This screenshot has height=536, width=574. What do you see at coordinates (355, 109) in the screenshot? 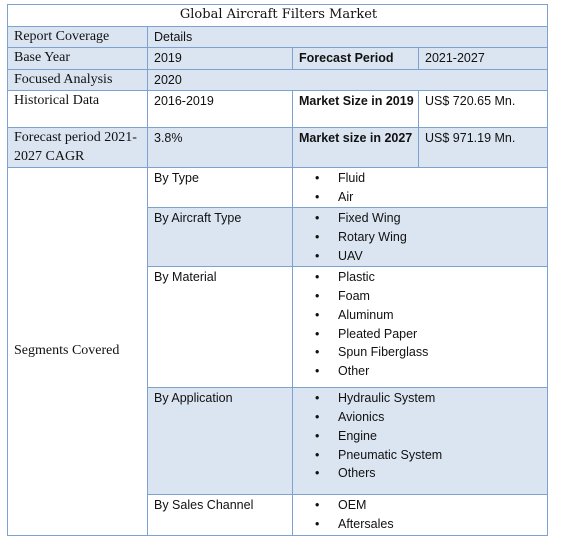
I see `label-market-size-2019: Market Size in 2019` at bounding box center [355, 109].